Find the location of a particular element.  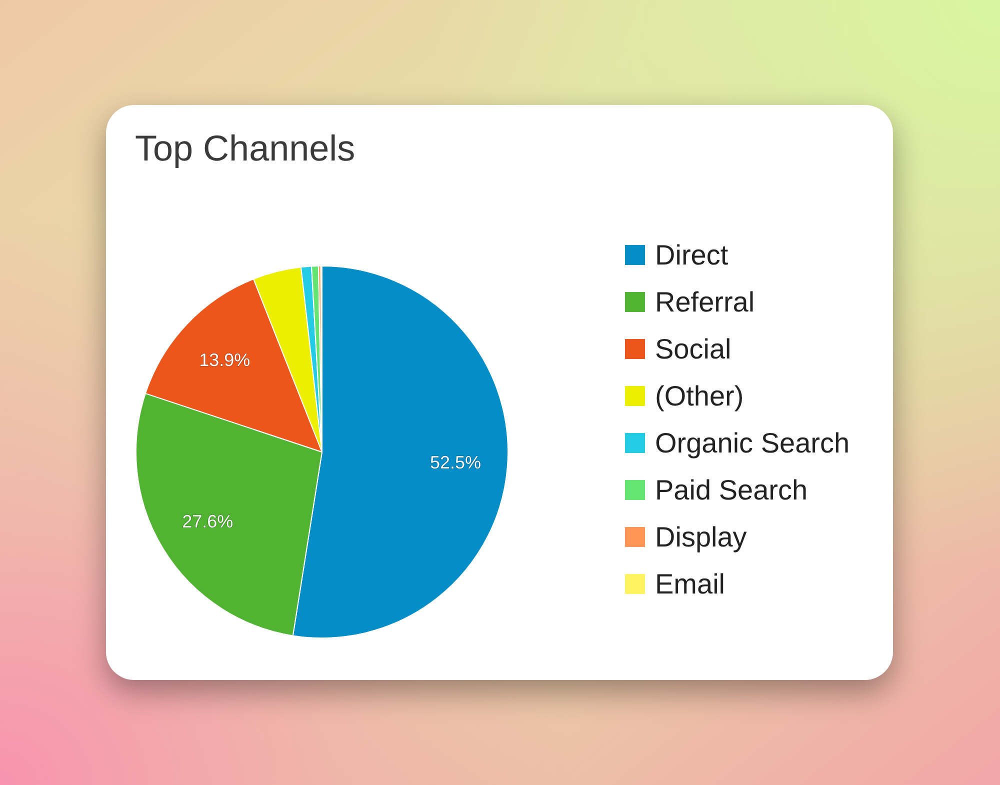

legend-label: (Other) is located at coordinates (699, 396).